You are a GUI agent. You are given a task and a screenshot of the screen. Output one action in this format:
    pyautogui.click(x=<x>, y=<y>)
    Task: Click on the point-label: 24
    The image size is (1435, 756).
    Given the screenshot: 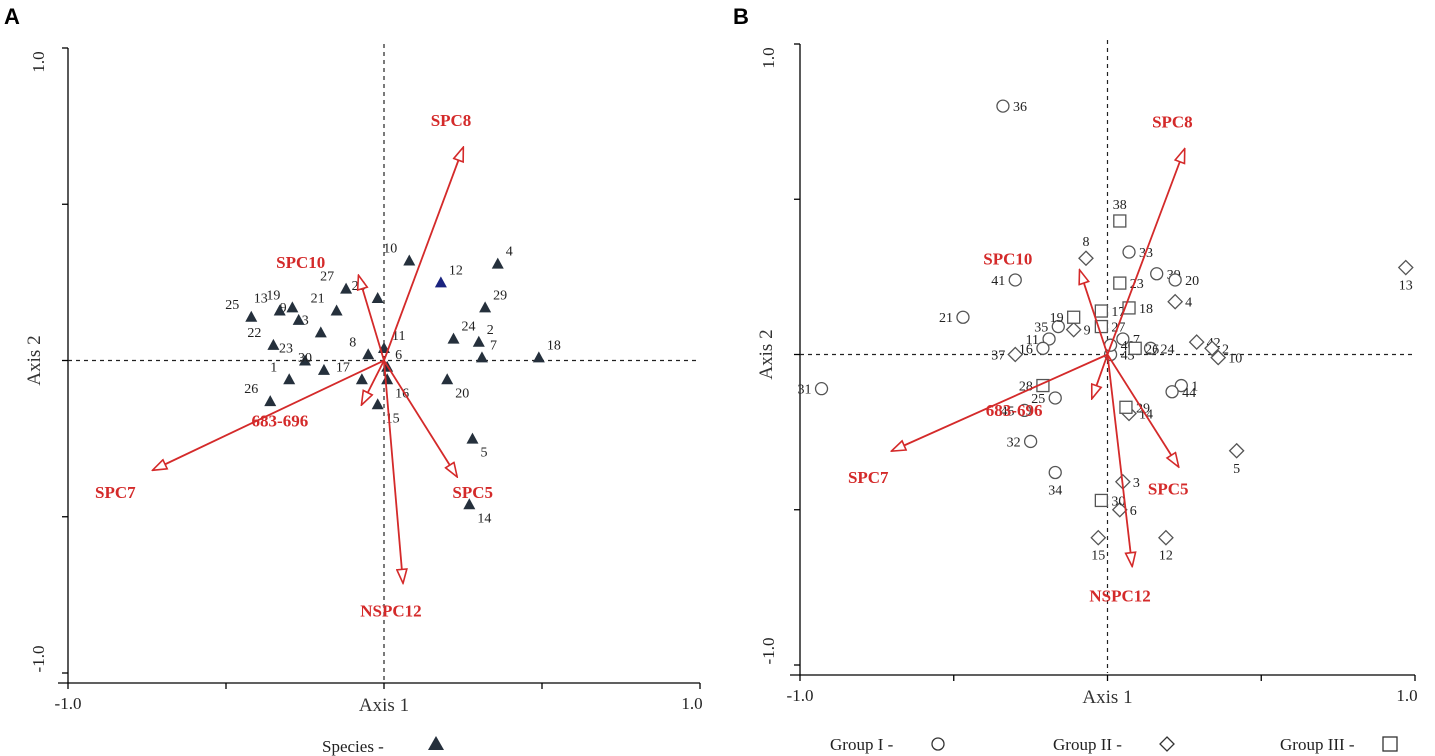 What is the action you would take?
    pyautogui.click(x=469, y=327)
    